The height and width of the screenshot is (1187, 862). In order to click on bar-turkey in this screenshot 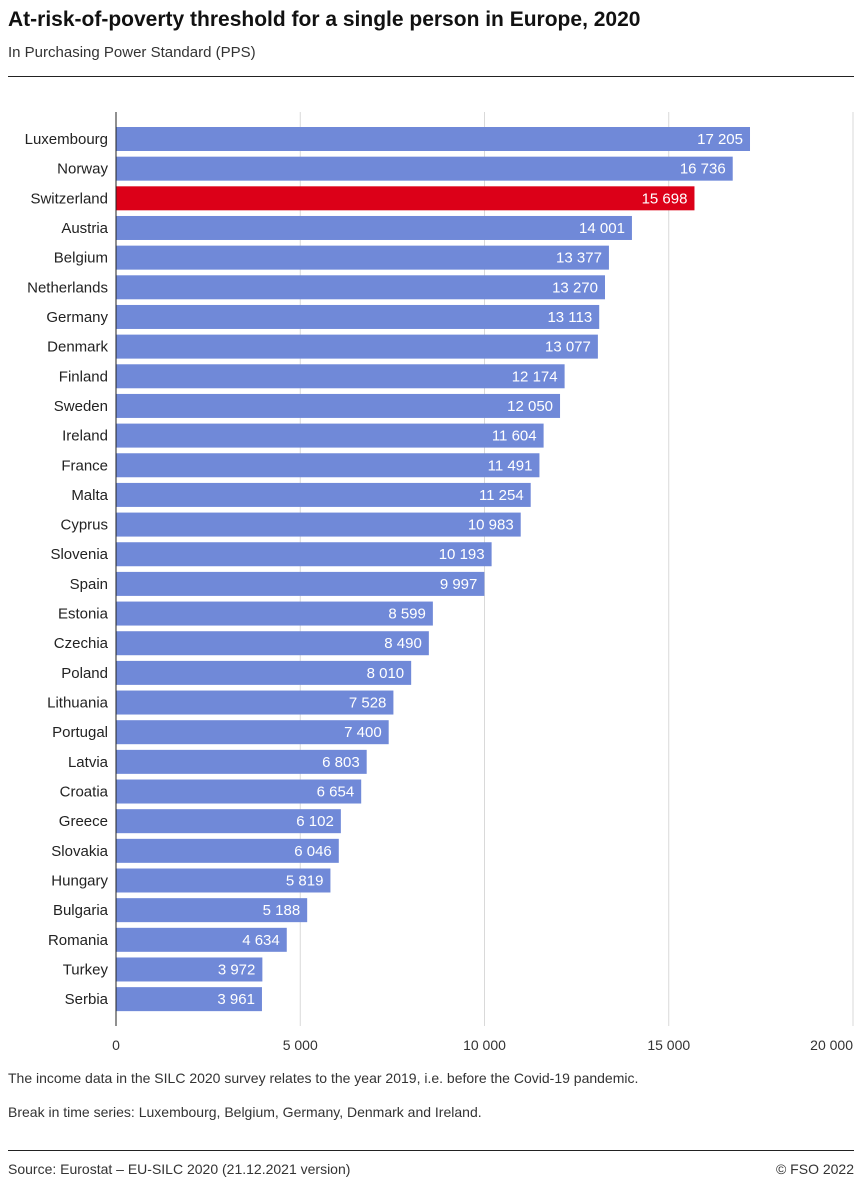, I will do `click(189, 969)`.